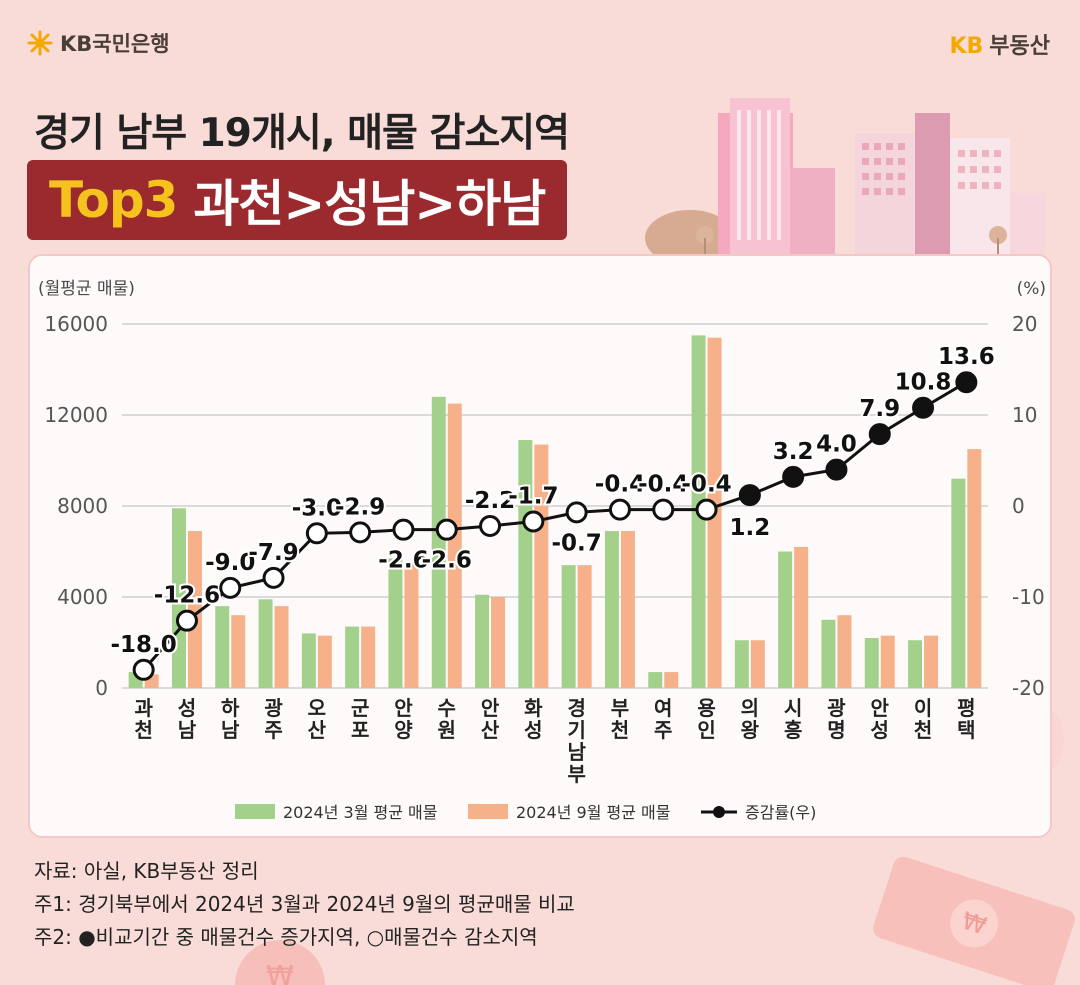  What do you see at coordinates (101, 688) in the screenshot?
I see `left-tick-label: 0` at bounding box center [101, 688].